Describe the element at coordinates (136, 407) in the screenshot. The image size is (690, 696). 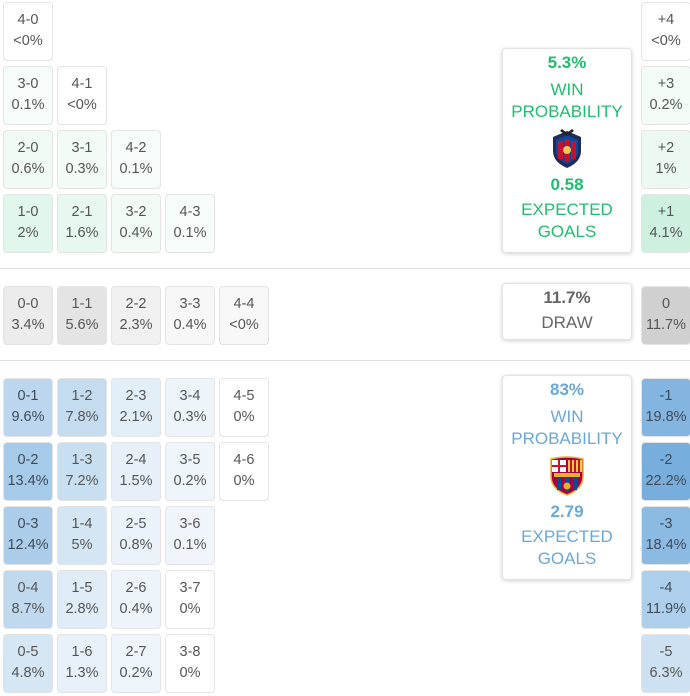
I see `score-cell: 2-3 2.1%` at that location.